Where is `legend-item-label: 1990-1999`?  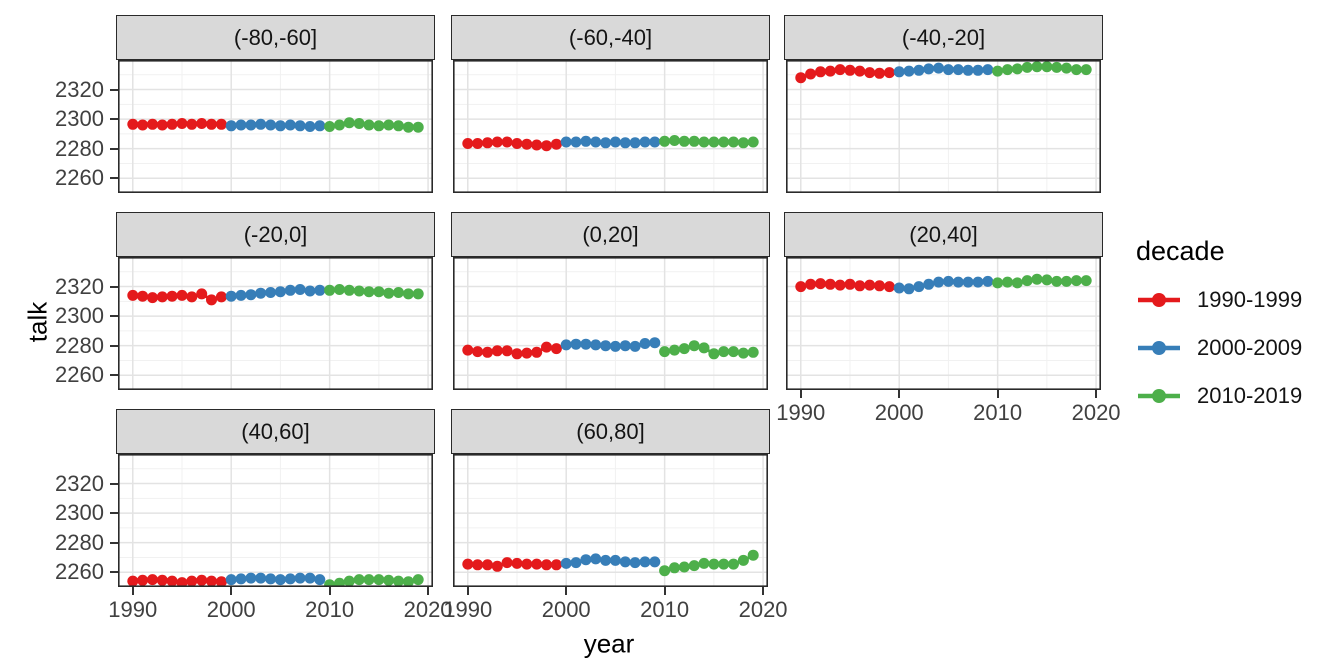
legend-item-label: 1990-1999 is located at coordinates (1250, 299).